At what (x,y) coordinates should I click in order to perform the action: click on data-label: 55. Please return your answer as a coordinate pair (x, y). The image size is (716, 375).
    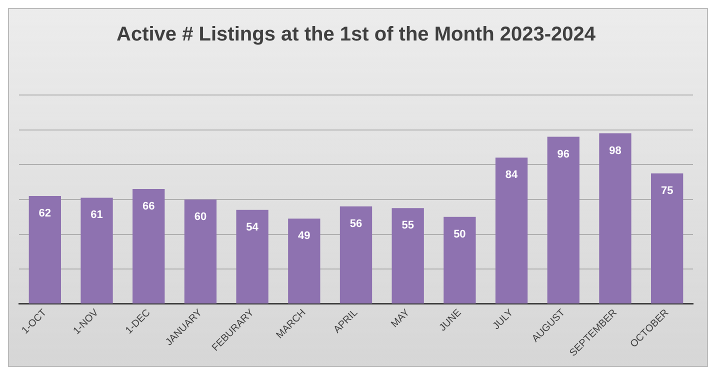
    Looking at the image, I should click on (408, 226).